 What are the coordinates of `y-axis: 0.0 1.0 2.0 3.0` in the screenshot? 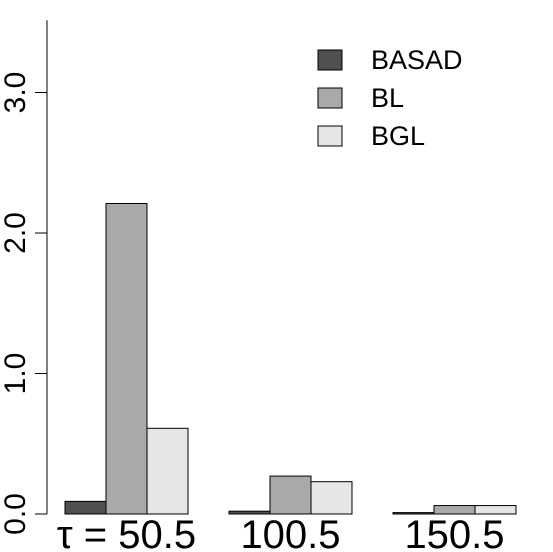 It's located at (24, 277).